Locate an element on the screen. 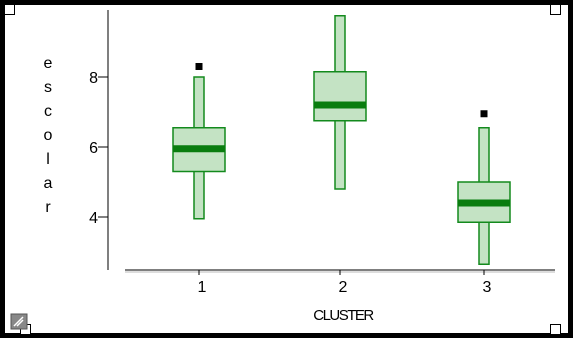 The image size is (573, 338). y-axis-label-char: l is located at coordinates (48, 159).